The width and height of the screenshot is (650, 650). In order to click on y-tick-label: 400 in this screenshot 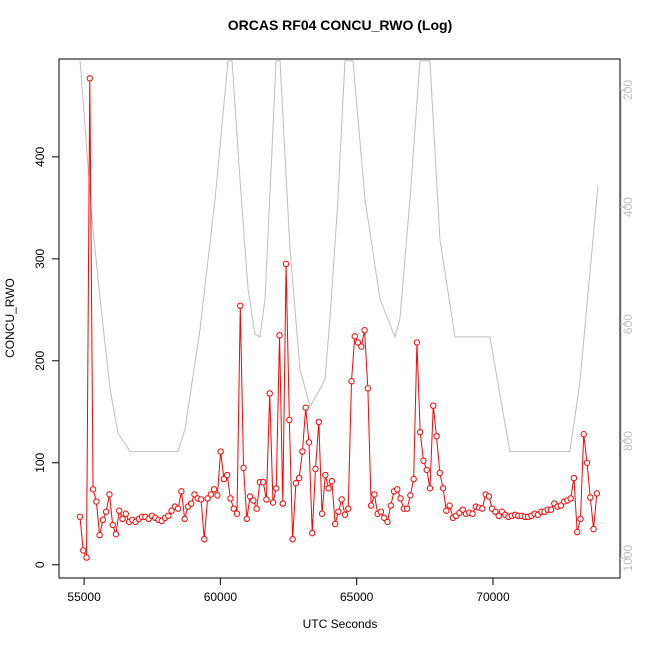, I will do `click(40, 157)`.